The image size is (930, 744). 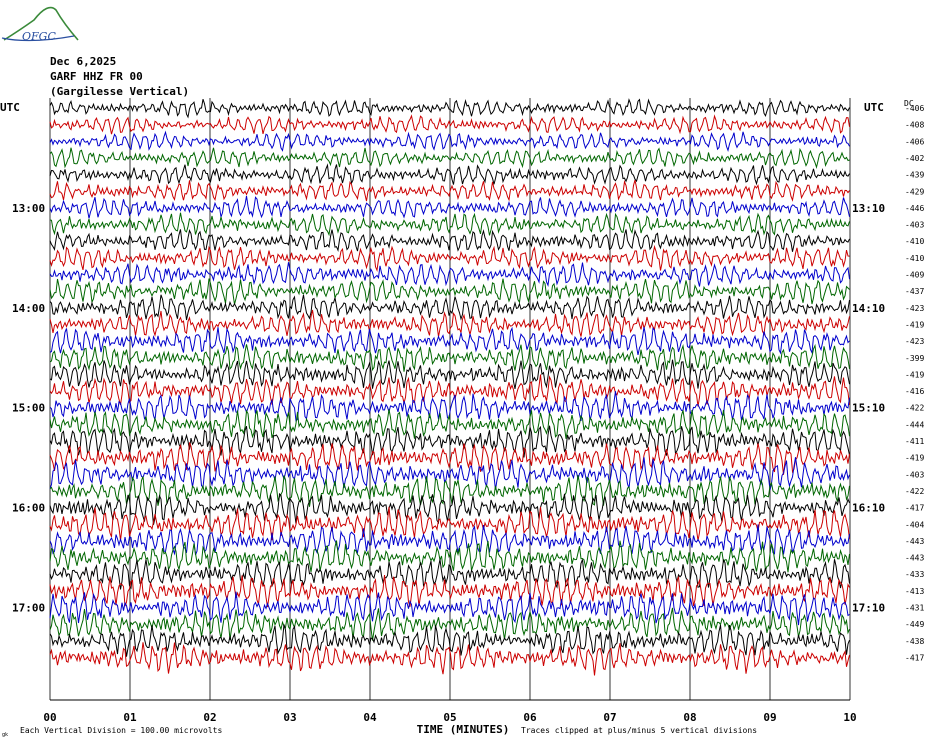 What do you see at coordinates (370, 717) in the screenshot?
I see `x-tick-label: 04` at bounding box center [370, 717].